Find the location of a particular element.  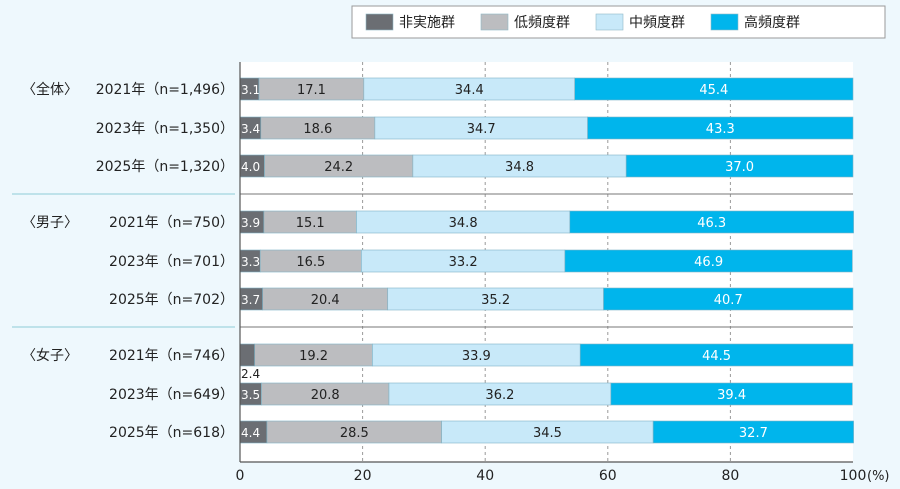

row-label: 2021年（n=750） is located at coordinates (171, 223).